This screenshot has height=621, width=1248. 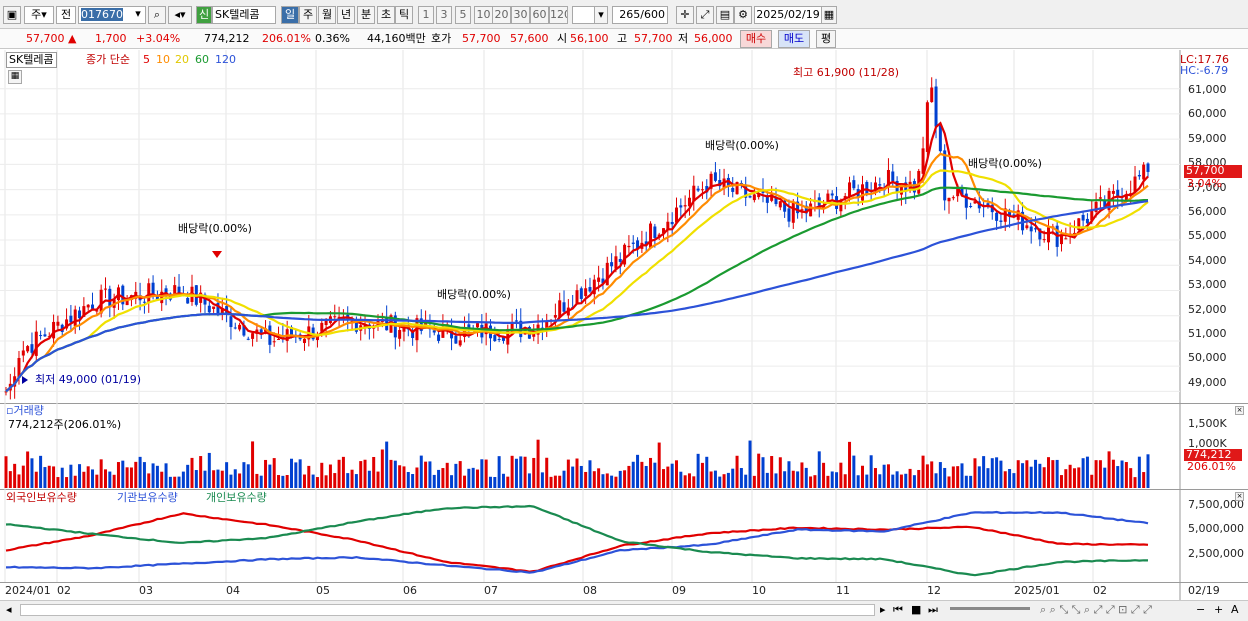 What do you see at coordinates (157, 15) in the screenshot?
I see `search-icon: ⌕` at bounding box center [157, 15].